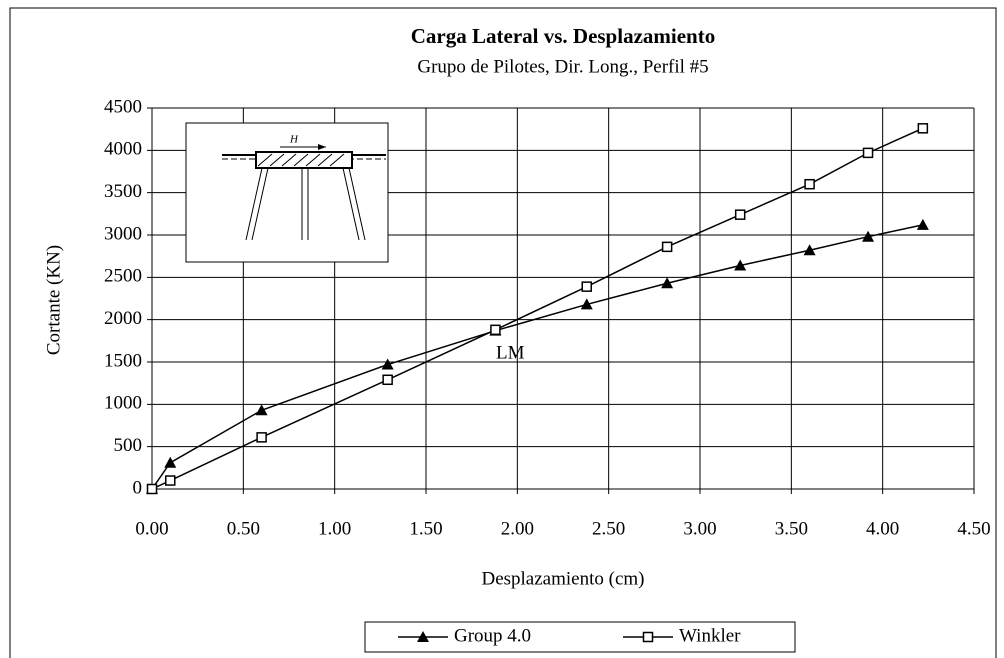 This screenshot has height=658, width=1004. Describe the element at coordinates (53, 300) in the screenshot. I see `y-axis-label: Cortante (KN)` at that location.